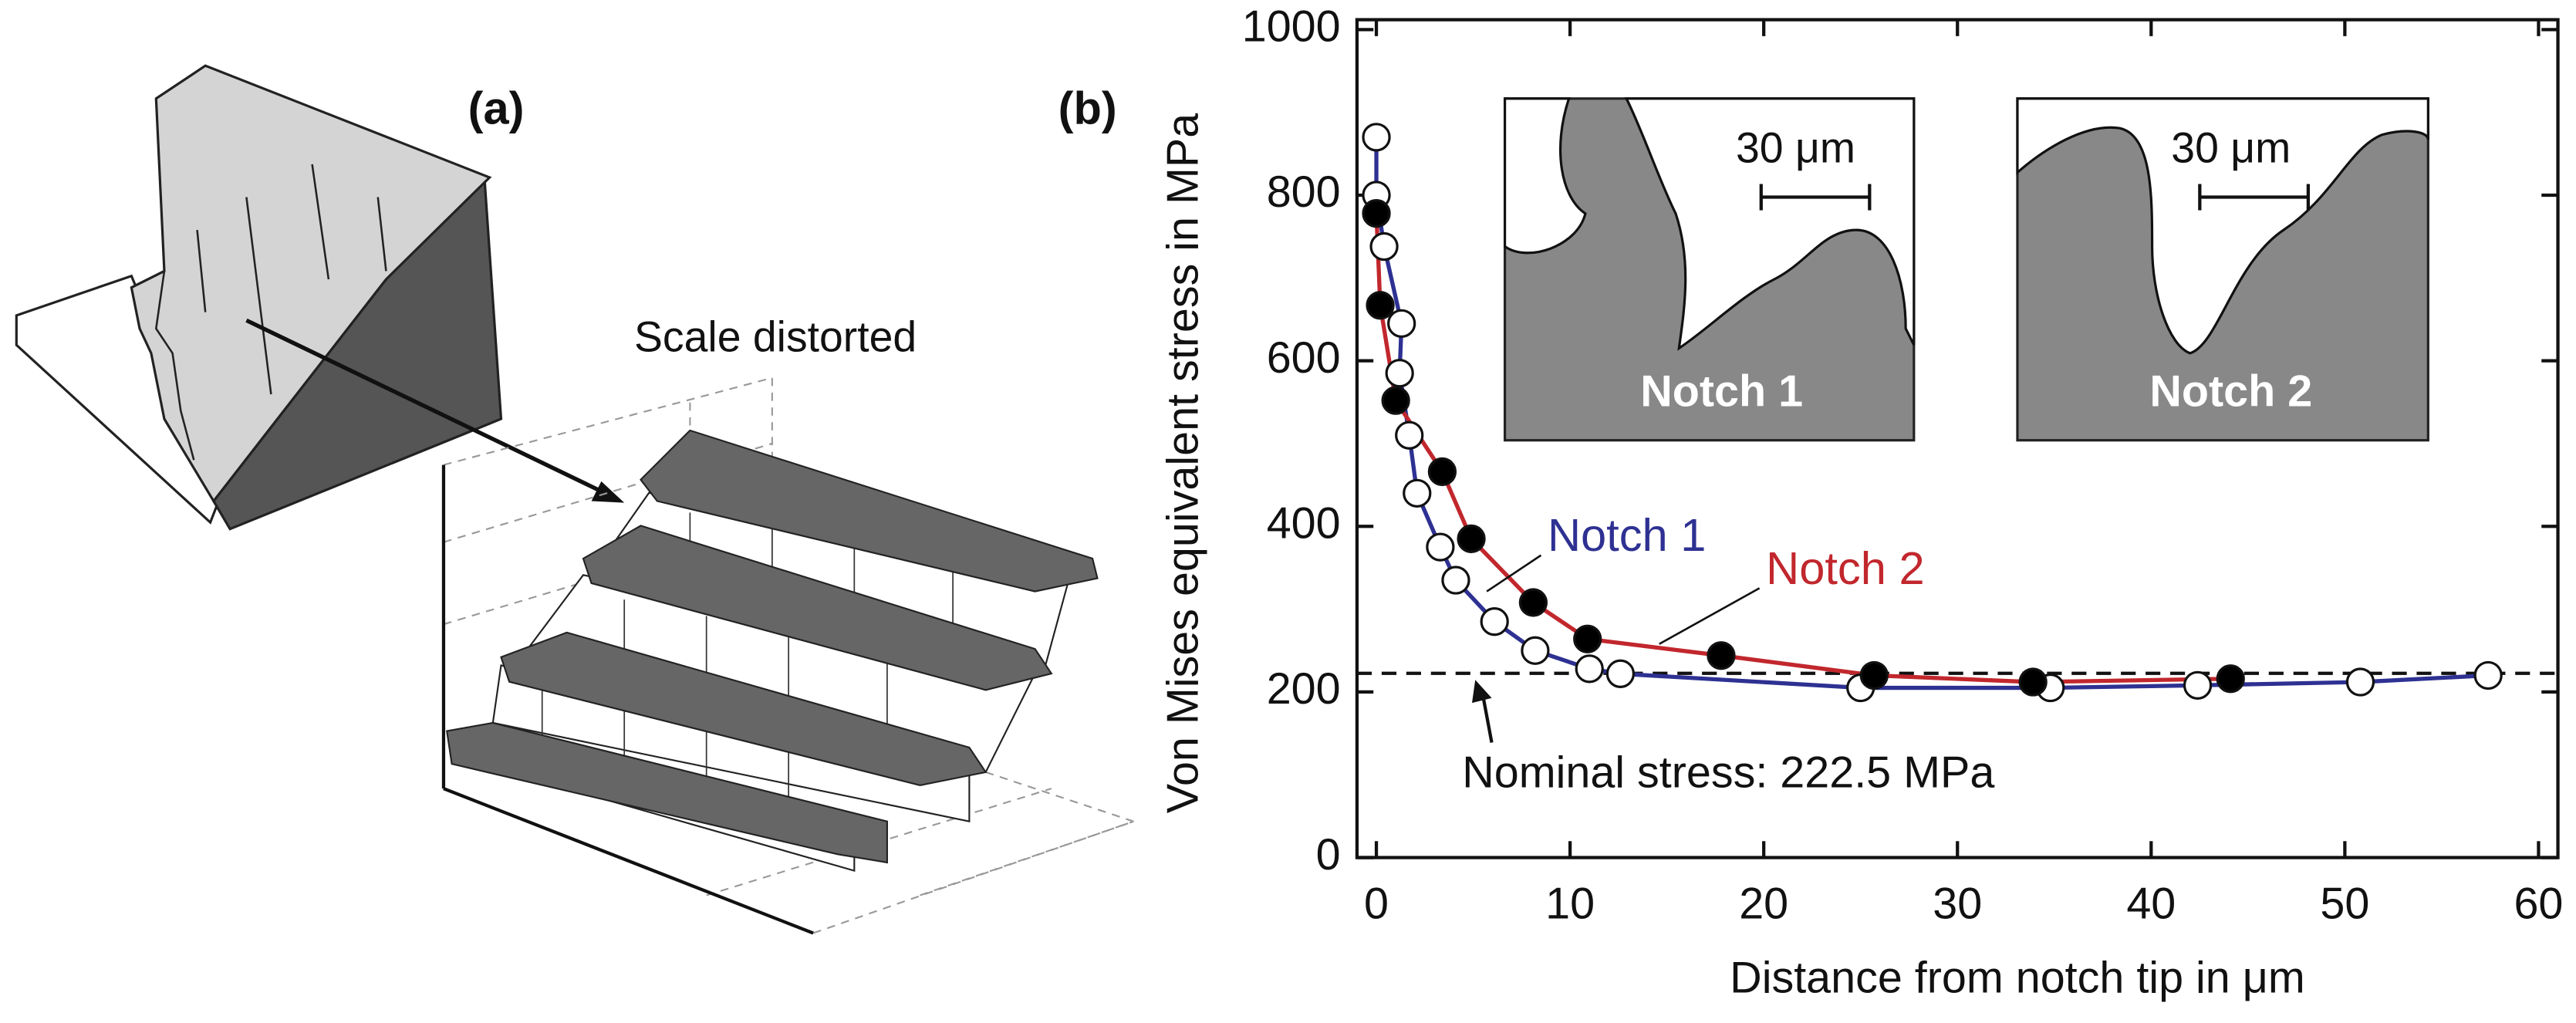 The image size is (2576, 1023). What do you see at coordinates (1722, 391) in the screenshot?
I see `inset-label: Notch 1` at bounding box center [1722, 391].